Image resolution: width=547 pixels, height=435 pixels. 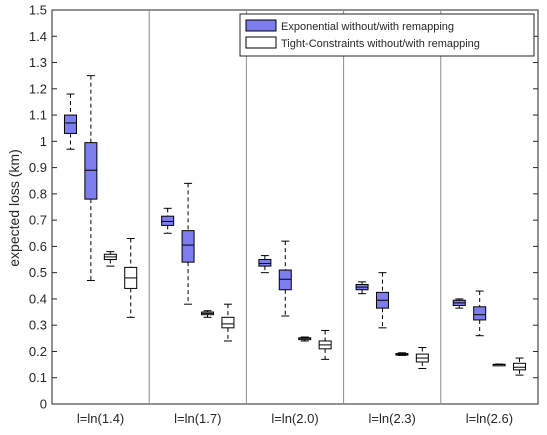 What do you see at coordinates (38, 115) in the screenshot?
I see `y-tick-label: 1.1` at bounding box center [38, 115].